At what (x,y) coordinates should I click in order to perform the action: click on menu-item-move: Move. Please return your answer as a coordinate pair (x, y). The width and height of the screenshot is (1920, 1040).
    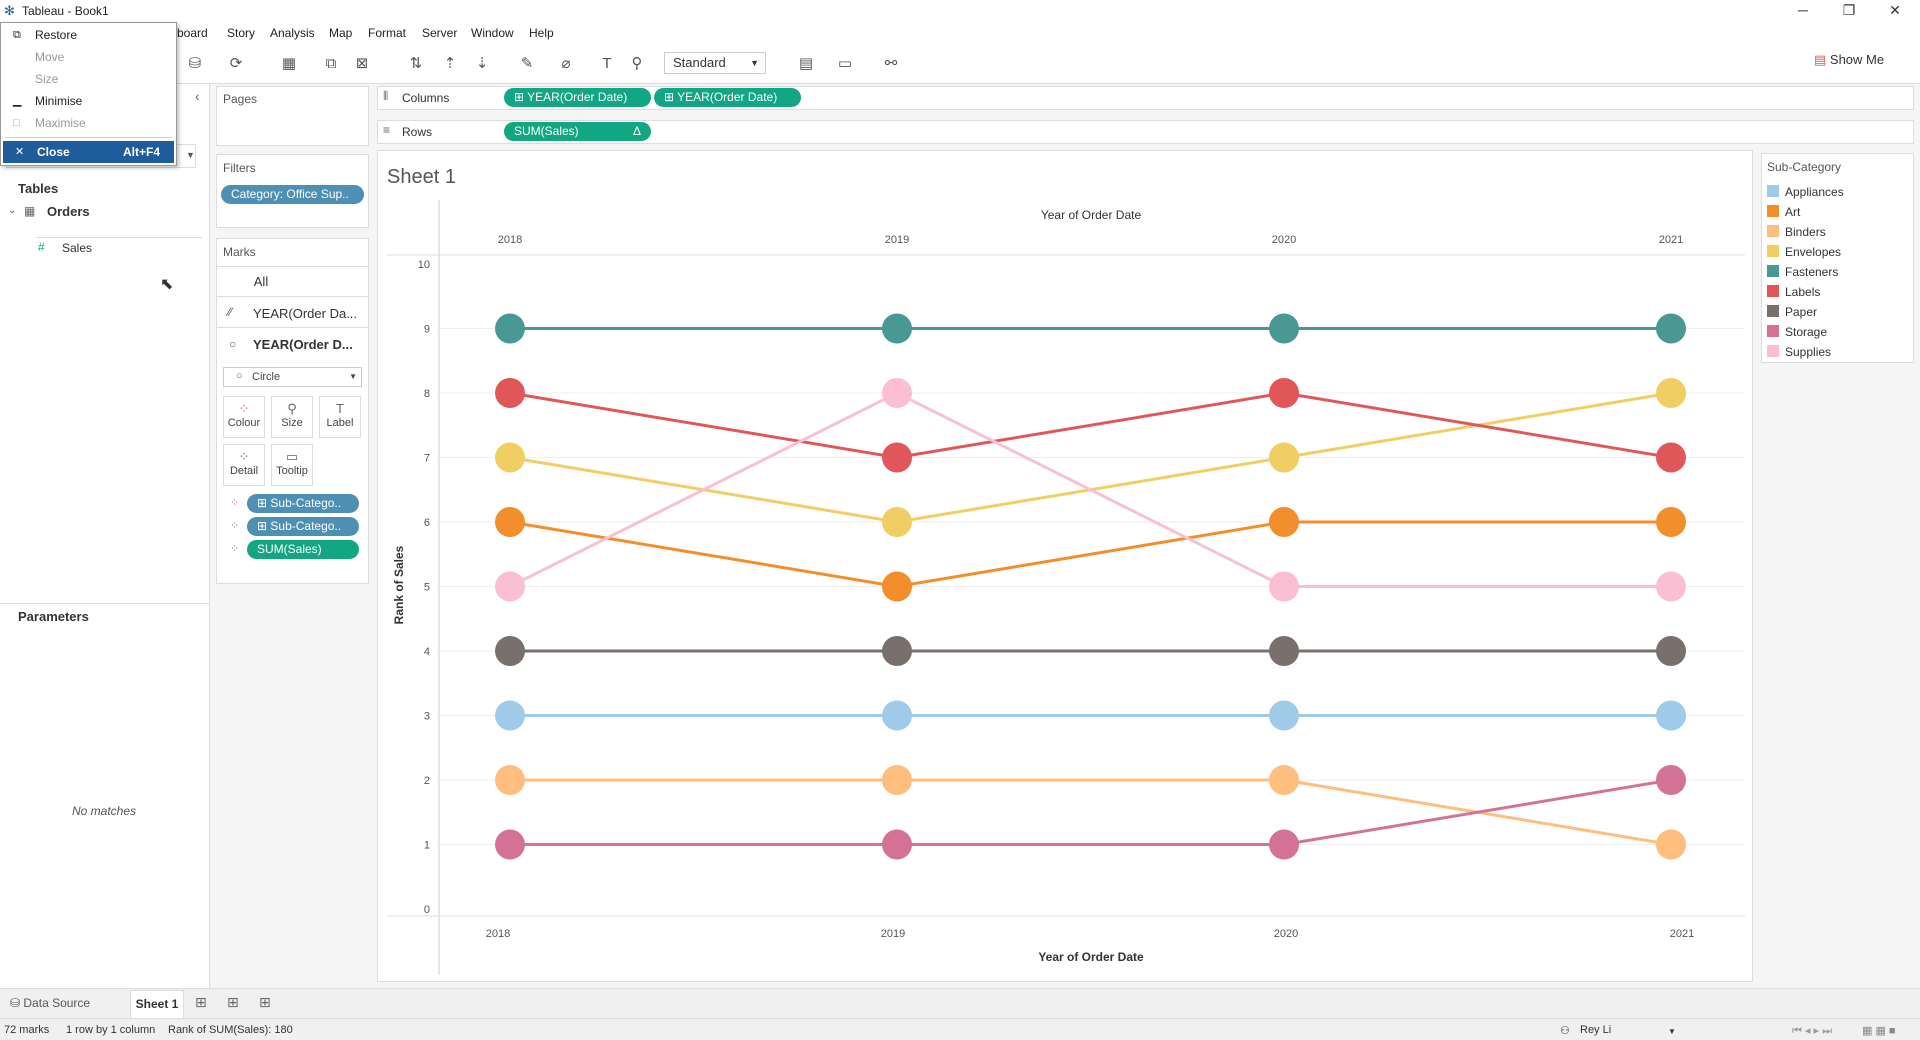
    Looking at the image, I should click on (88, 57).